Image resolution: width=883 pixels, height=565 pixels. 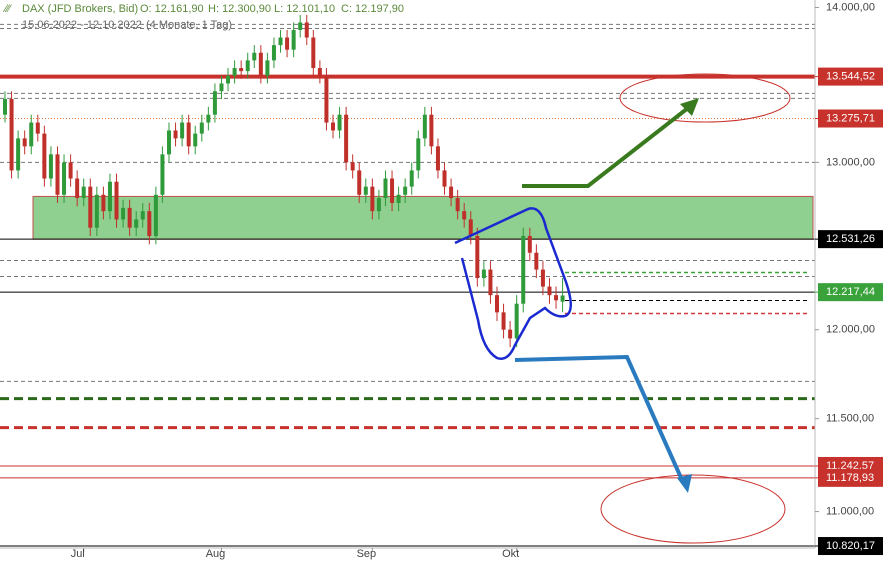 What do you see at coordinates (78, 554) in the screenshot?
I see `x-tick-label: Jul` at bounding box center [78, 554].